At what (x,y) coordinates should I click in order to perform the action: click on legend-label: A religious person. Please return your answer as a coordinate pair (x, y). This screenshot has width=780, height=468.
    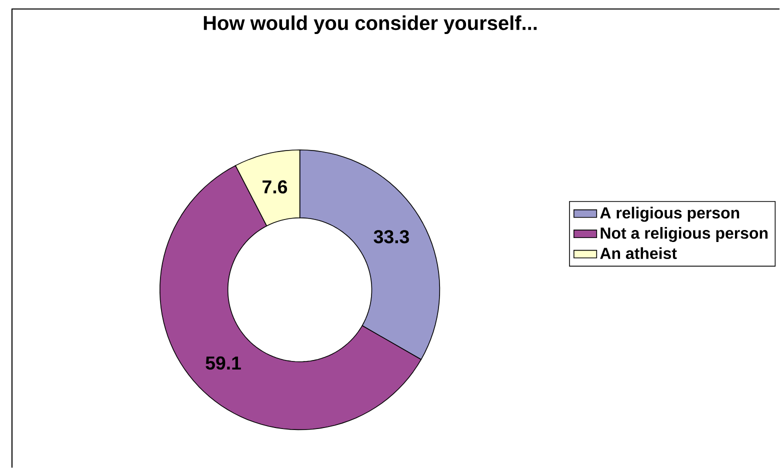
    Looking at the image, I should click on (670, 214).